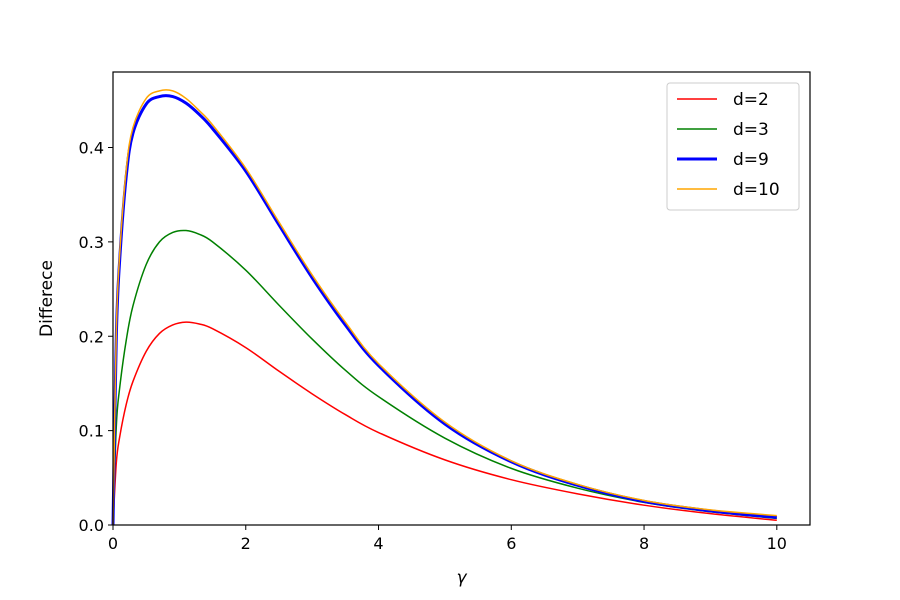  What do you see at coordinates (511, 543) in the screenshot?
I see `x-tick-label: 6` at bounding box center [511, 543].